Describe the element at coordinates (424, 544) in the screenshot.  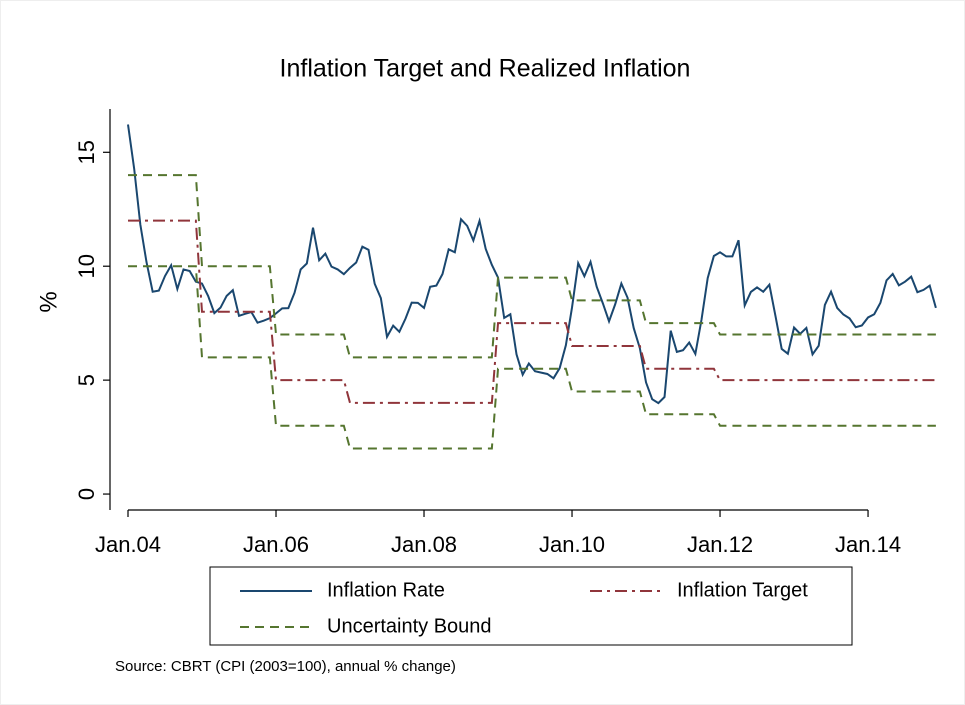
I see `x-tick-label: Jan.08` at that location.